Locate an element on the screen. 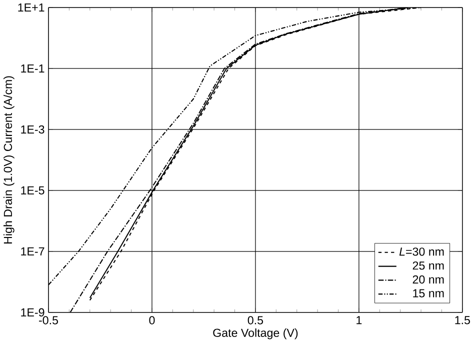 The width and height of the screenshot is (474, 343). legend-label: 15 nm is located at coordinates (428, 293).